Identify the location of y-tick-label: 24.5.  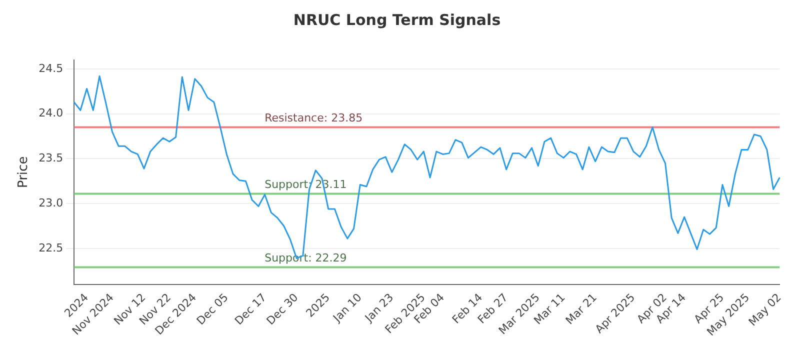
(51, 68).